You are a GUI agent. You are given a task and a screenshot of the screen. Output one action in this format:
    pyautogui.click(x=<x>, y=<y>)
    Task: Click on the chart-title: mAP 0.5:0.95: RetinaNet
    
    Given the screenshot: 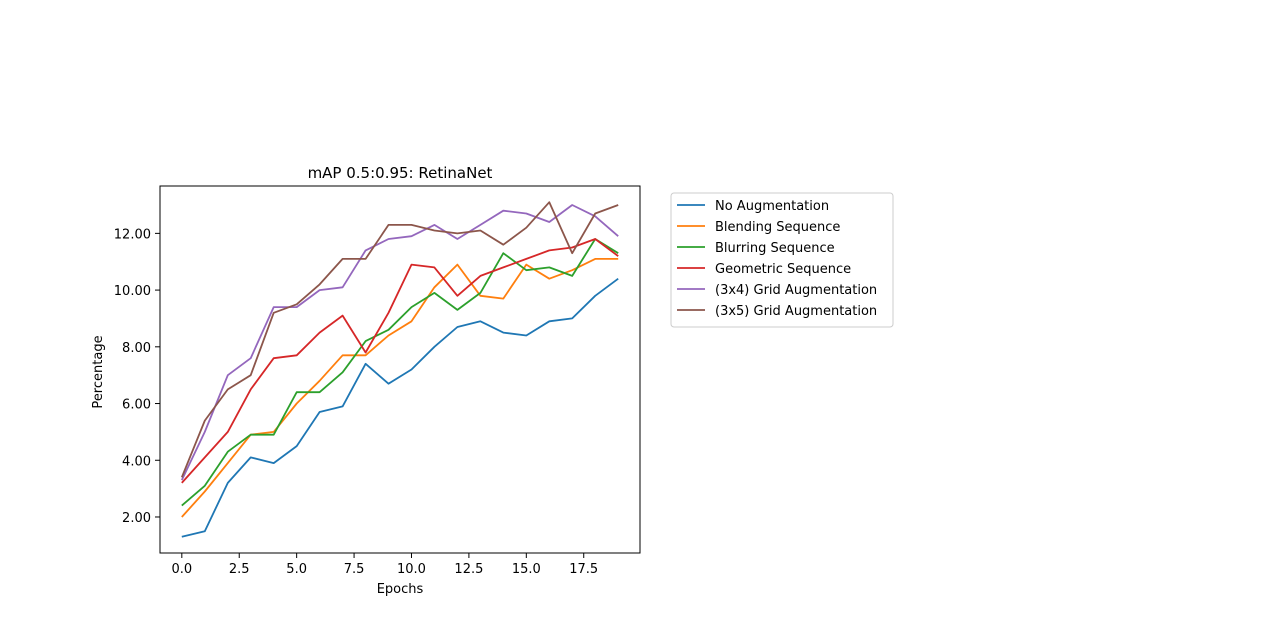 What is the action you would take?
    pyautogui.click(x=400, y=173)
    